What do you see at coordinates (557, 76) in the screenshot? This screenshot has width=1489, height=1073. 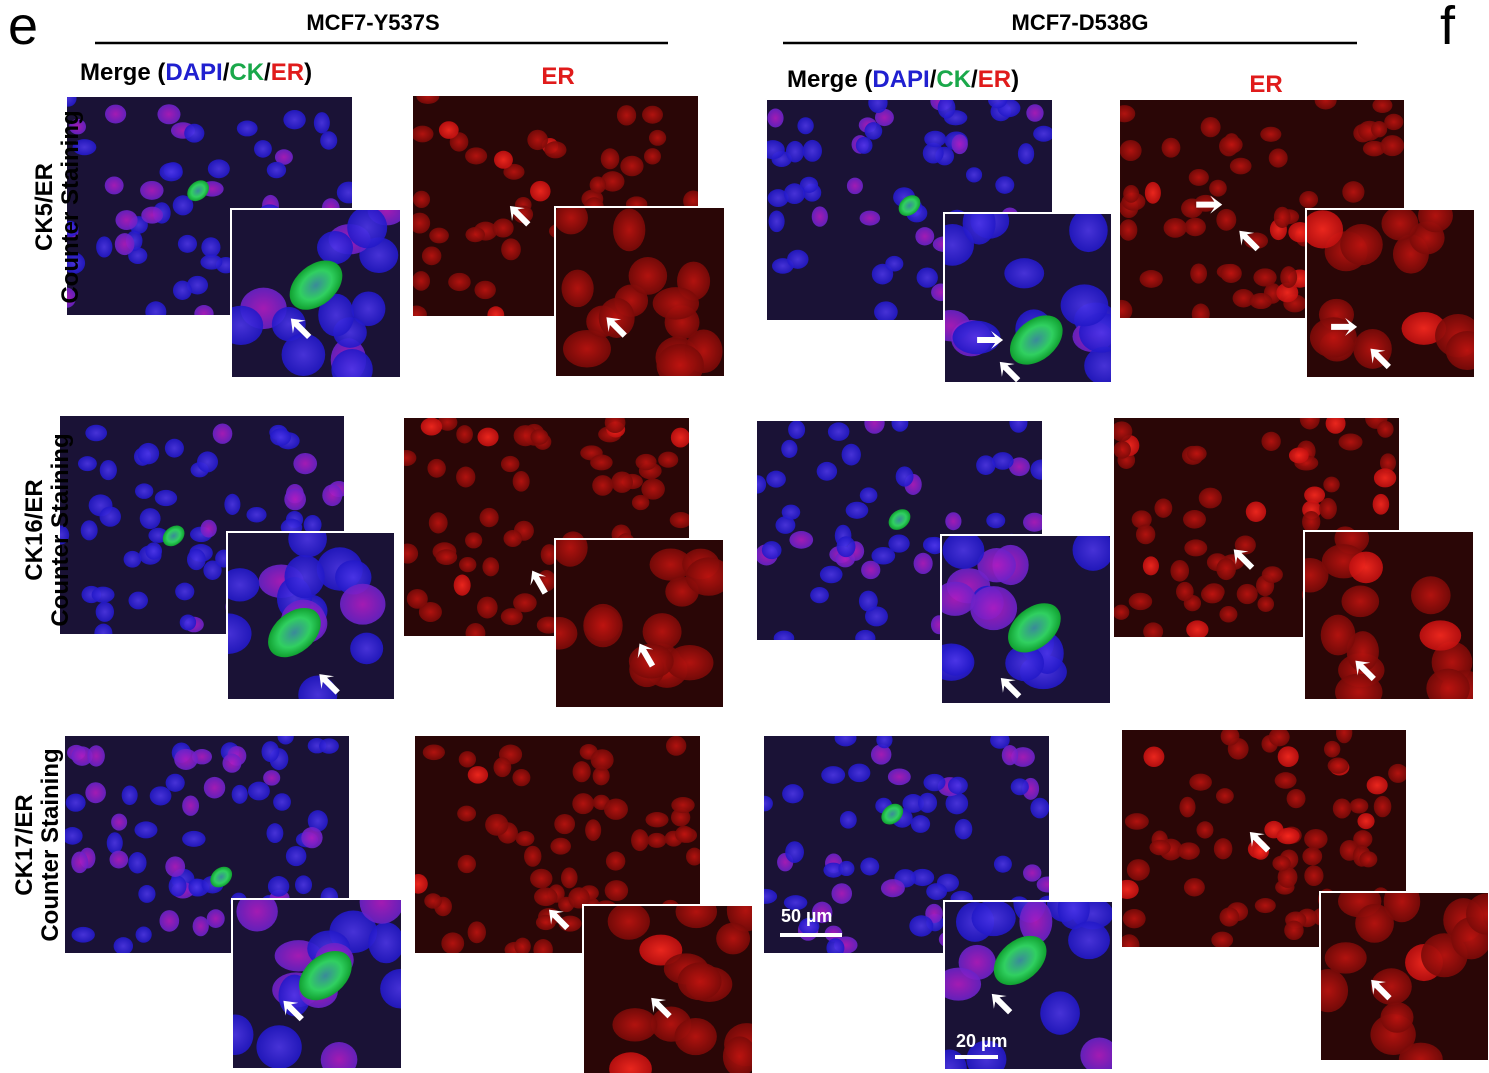 I see `er-label: ER` at bounding box center [557, 76].